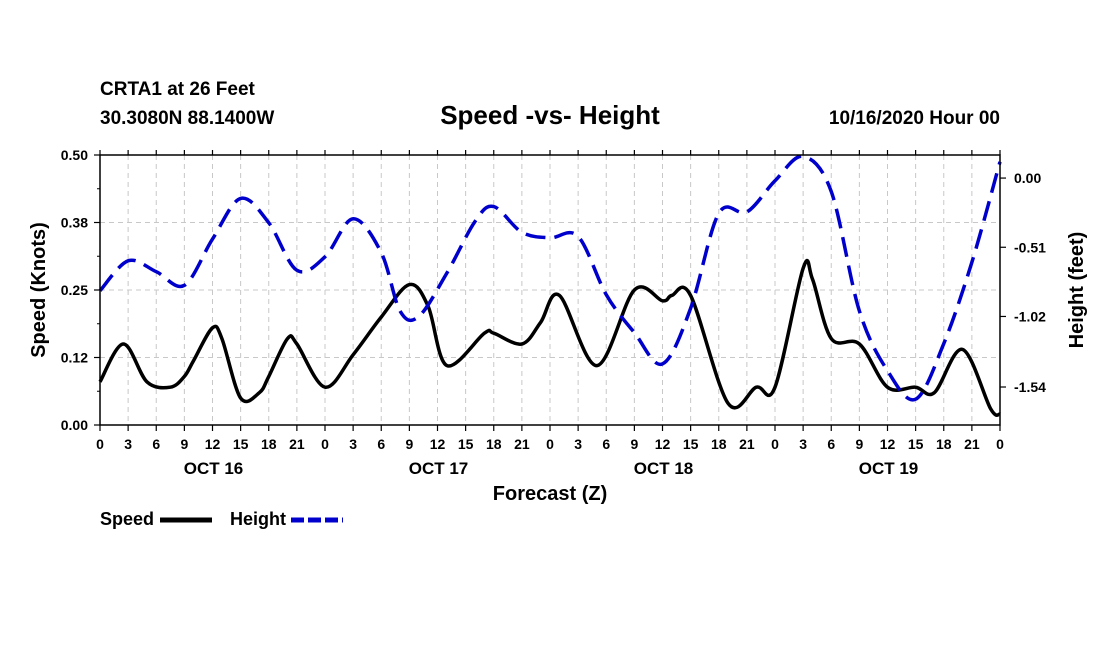 This screenshot has width=1100, height=655. What do you see at coordinates (74, 223) in the screenshot?
I see `y-left-tick-label: 0.38` at bounding box center [74, 223].